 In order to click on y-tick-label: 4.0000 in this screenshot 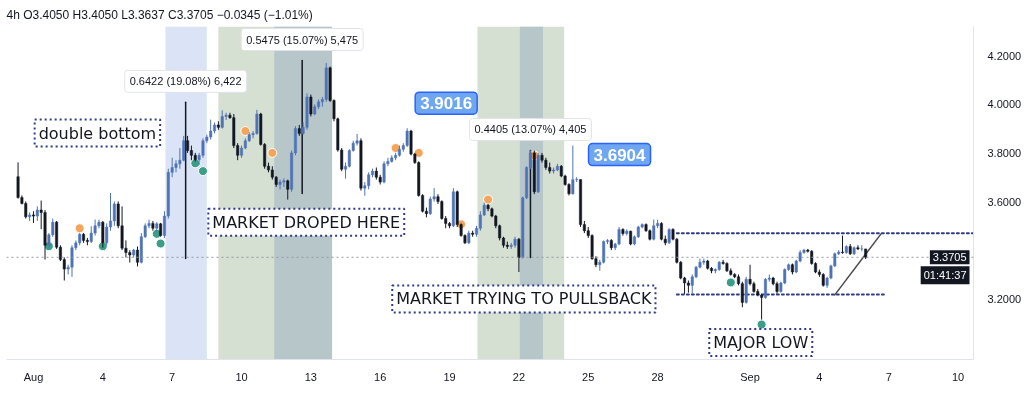, I will do `click(1004, 104)`.